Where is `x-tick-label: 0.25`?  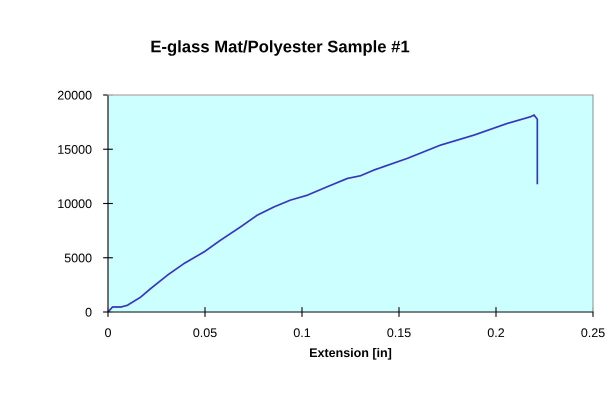 x-tick-label: 0.25 is located at coordinates (593, 333).